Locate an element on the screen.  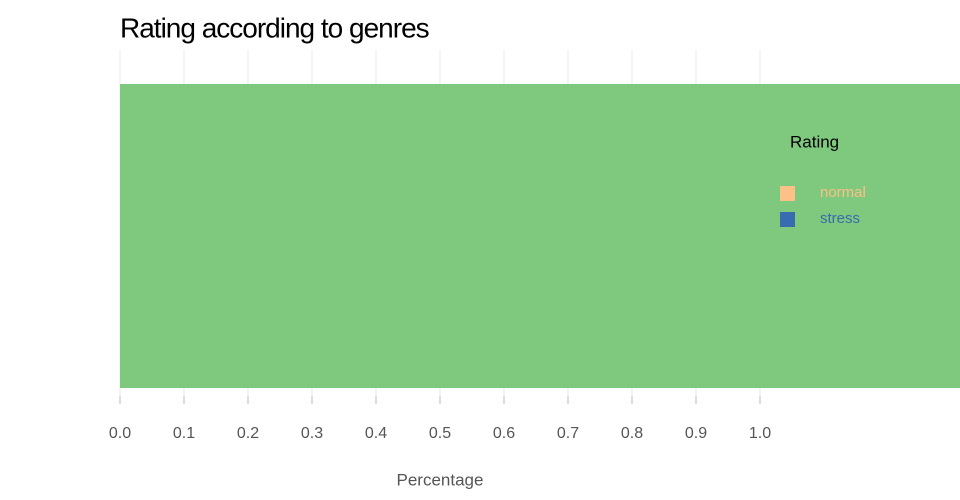
x-tick-label: 0.9 is located at coordinates (696, 433).